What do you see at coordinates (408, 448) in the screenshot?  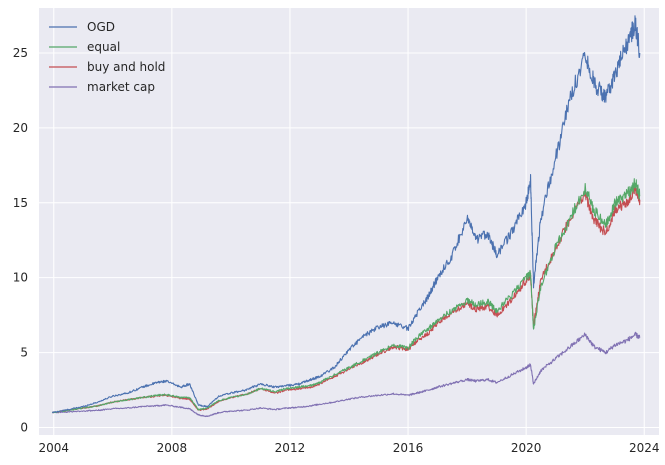 I see `x-tick-label: 2016` at bounding box center [408, 448].